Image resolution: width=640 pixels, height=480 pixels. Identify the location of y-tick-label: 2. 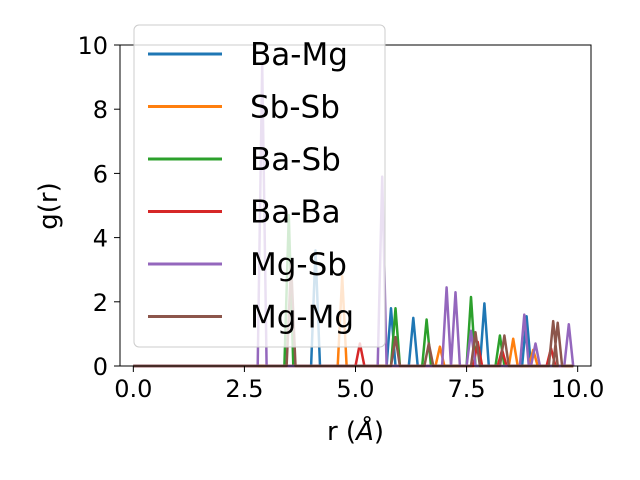
(100, 303).